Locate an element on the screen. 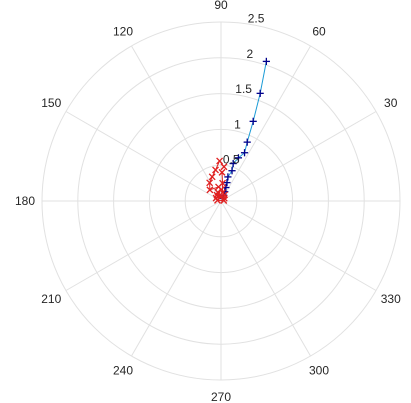 This screenshot has height=403, width=411. angle-tick-label-2: 60 is located at coordinates (319, 31).